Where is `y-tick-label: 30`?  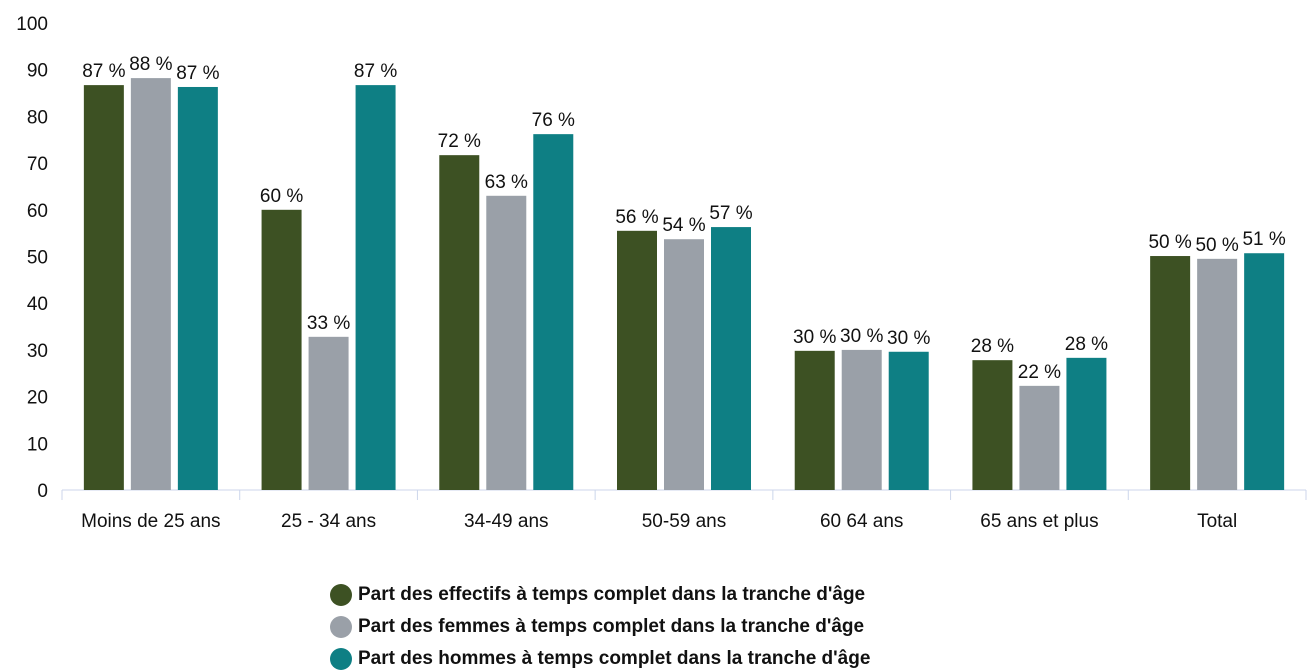
y-tick-label: 30 is located at coordinates (37, 351).